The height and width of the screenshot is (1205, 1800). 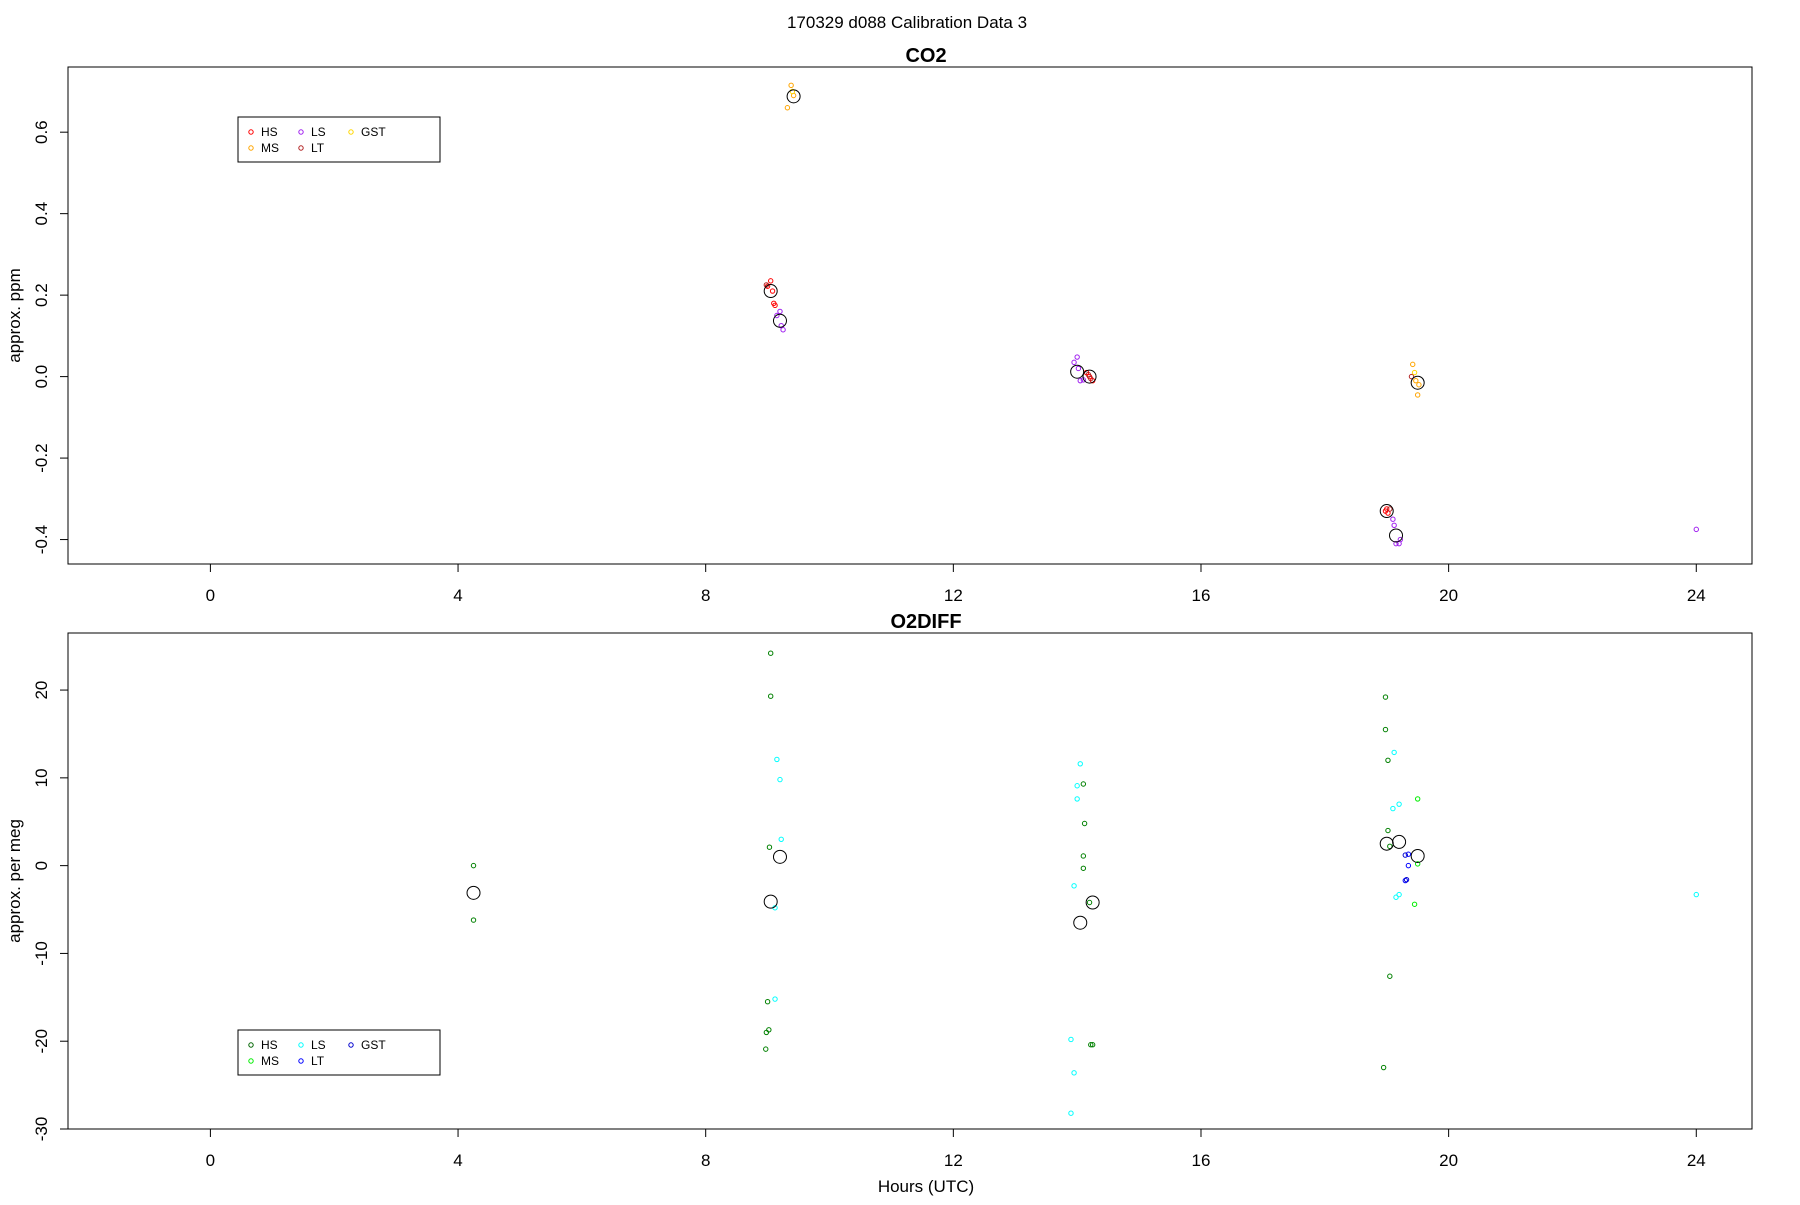 I want to click on y-tick-label: 0.4, so click(x=41, y=214).